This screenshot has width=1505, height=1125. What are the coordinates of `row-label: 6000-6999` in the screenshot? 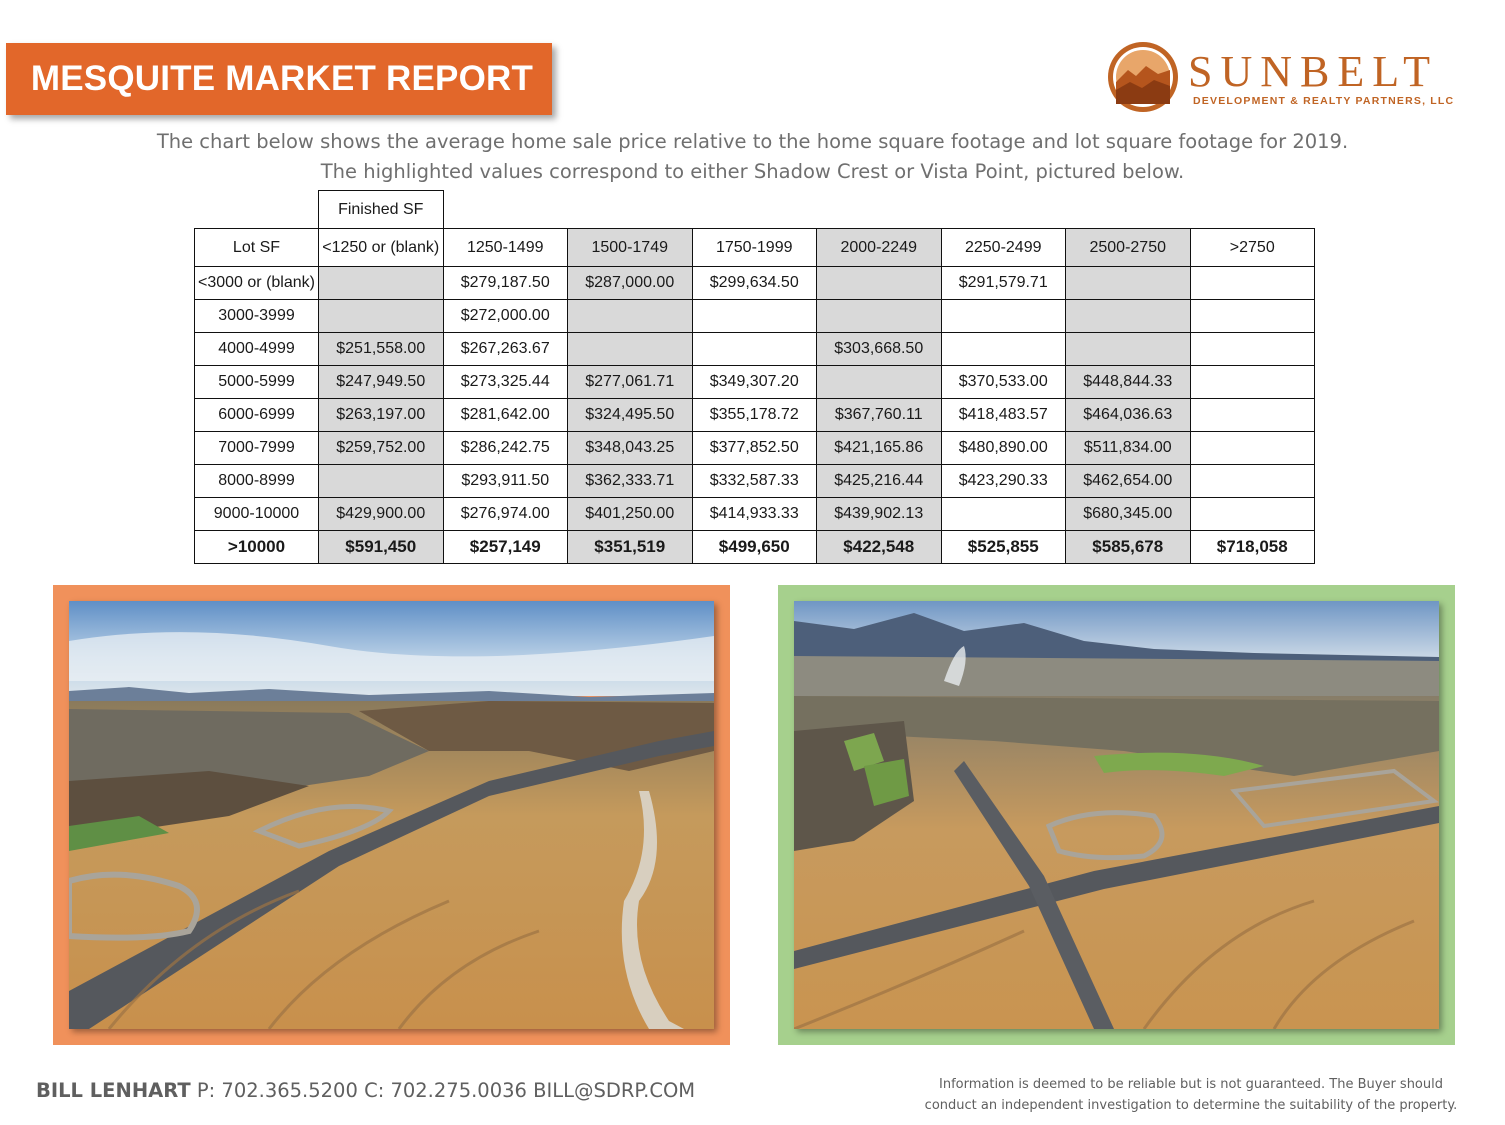 It's located at (256, 415).